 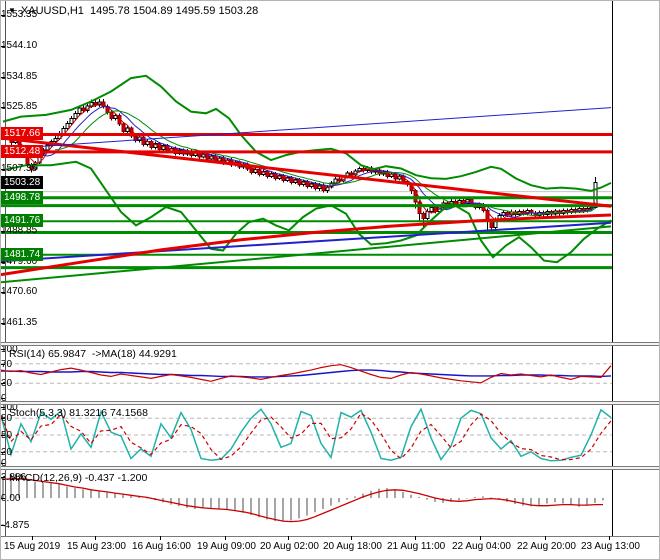 What do you see at coordinates (481, 546) in the screenshot?
I see `time-axis-label: 22 Aug 04:00` at bounding box center [481, 546].